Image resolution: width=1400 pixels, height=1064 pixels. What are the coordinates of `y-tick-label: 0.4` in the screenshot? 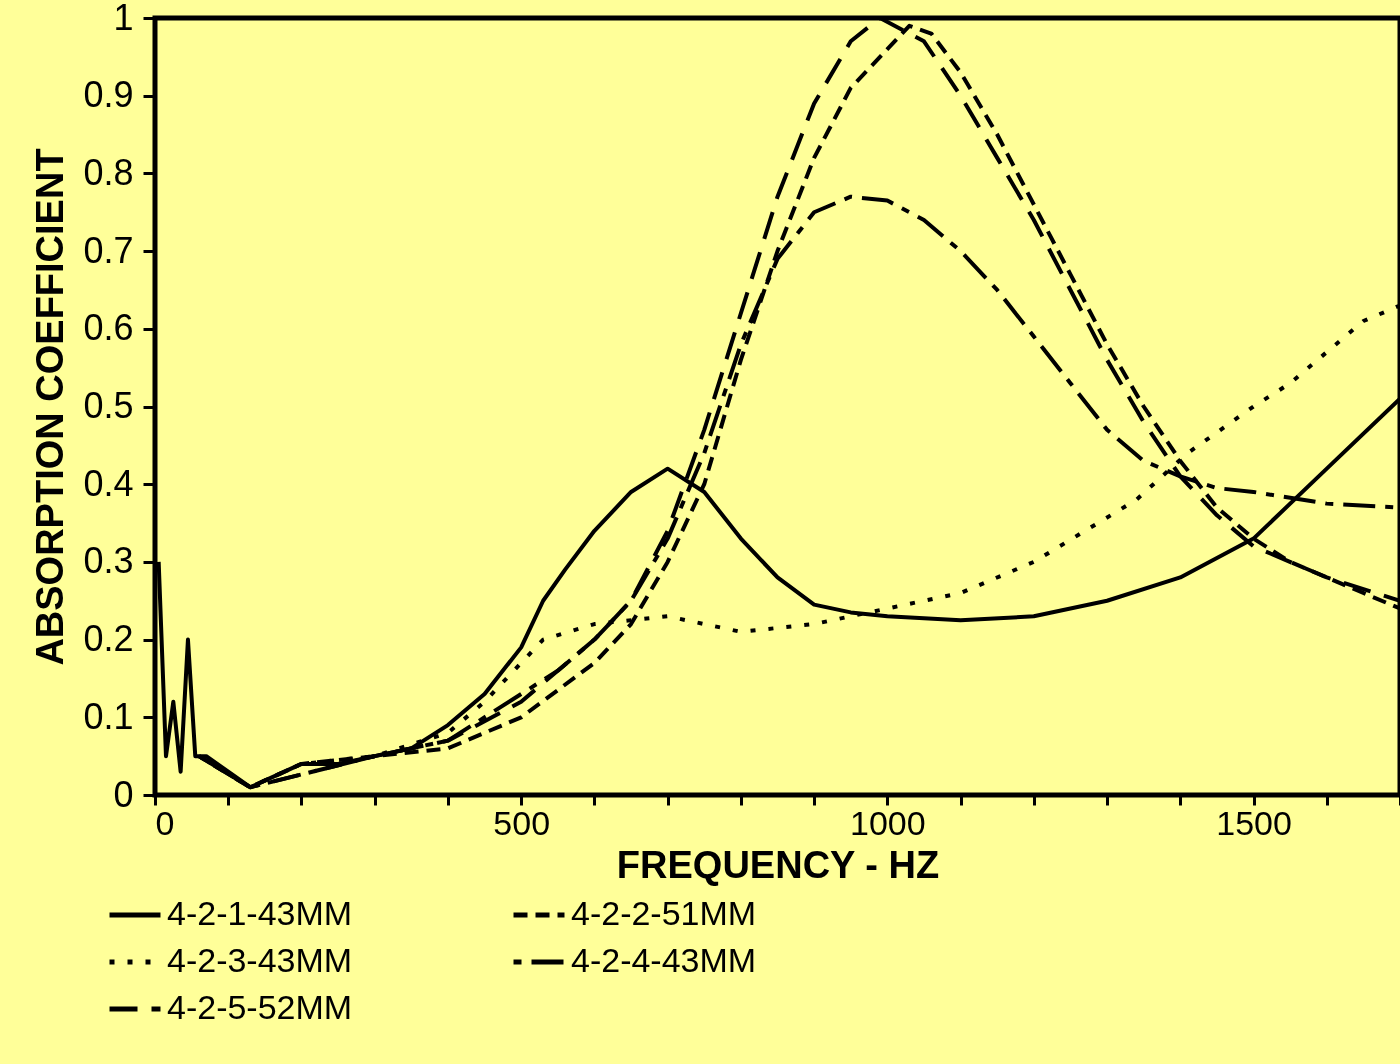 It's located at (108, 483).